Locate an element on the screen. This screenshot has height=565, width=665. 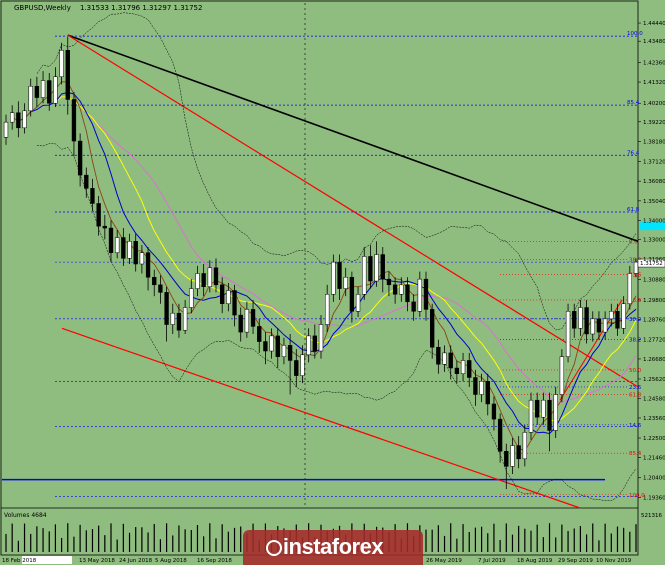
price-tick-label: 1.28760 is located at coordinates (654, 321).